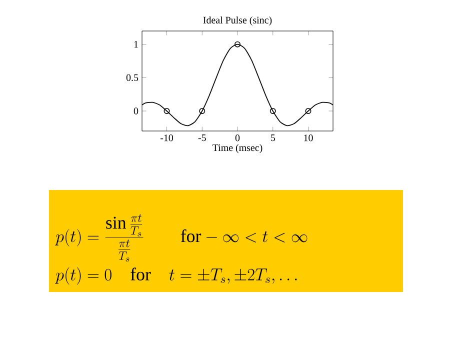 The image size is (455, 343). Describe the element at coordinates (202, 138) in the screenshot. I see `x-tick-label: -5` at that location.